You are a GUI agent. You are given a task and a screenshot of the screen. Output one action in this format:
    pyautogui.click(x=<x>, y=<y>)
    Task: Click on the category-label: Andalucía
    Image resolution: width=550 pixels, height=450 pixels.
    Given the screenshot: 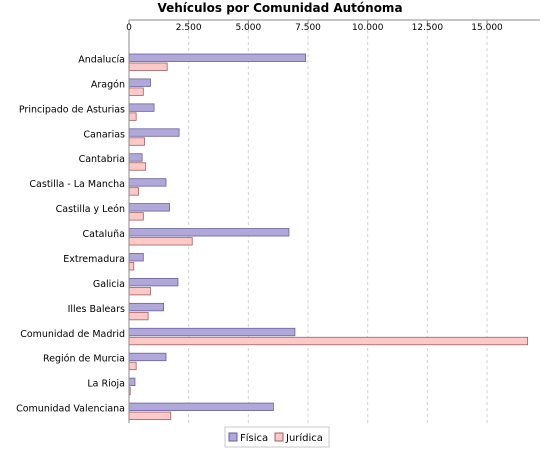 What is the action you would take?
    pyautogui.click(x=101, y=60)
    